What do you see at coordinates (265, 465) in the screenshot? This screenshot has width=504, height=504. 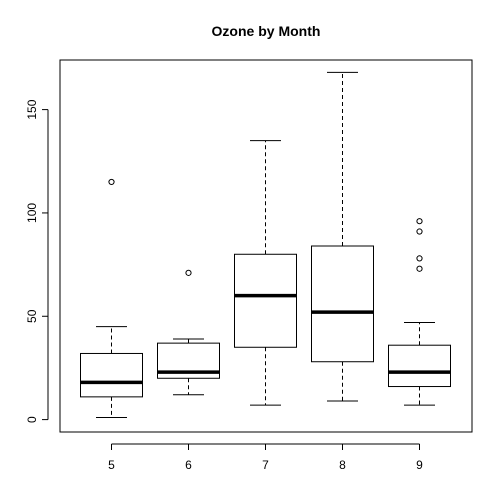 I see `x-tick-label: 7` at bounding box center [265, 465].